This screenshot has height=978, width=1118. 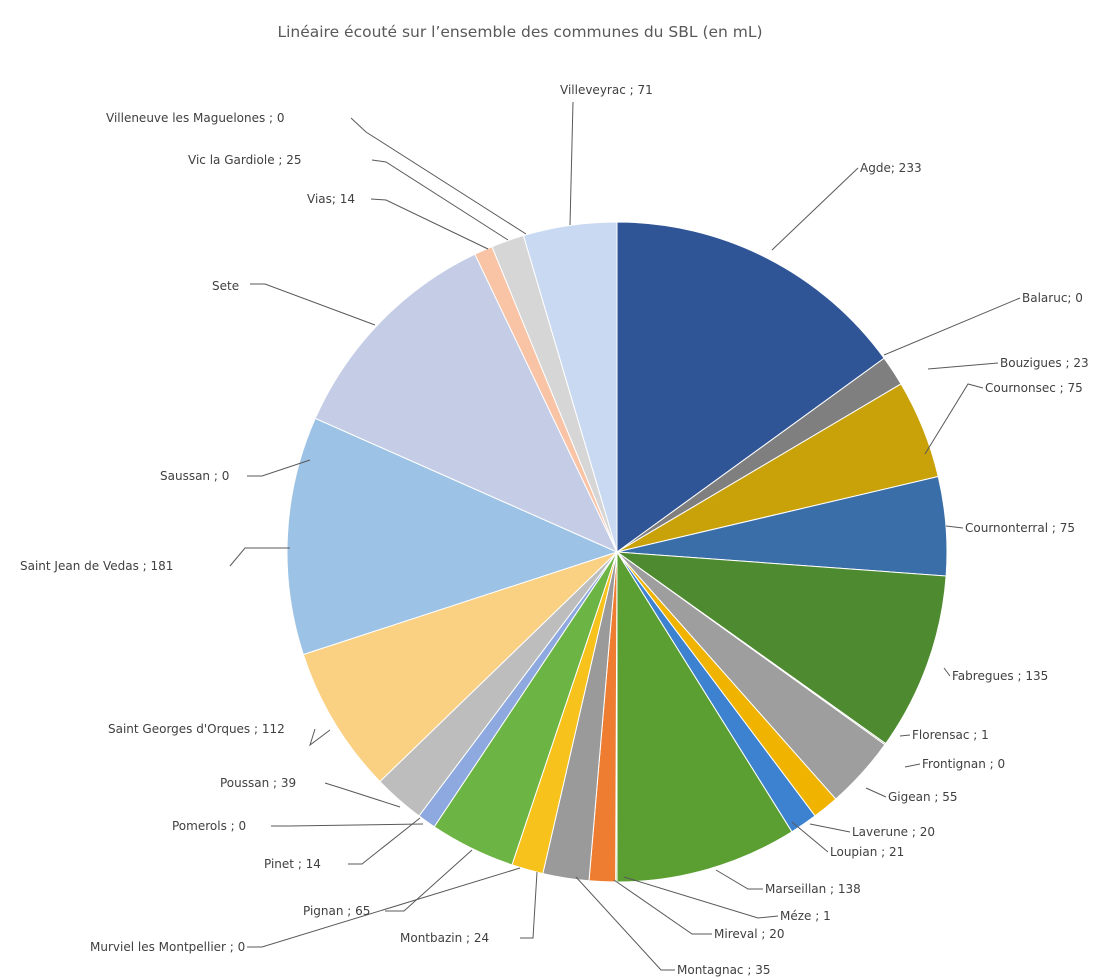 I want to click on slice-label-pinet: Pinet ; 14, so click(x=292, y=864).